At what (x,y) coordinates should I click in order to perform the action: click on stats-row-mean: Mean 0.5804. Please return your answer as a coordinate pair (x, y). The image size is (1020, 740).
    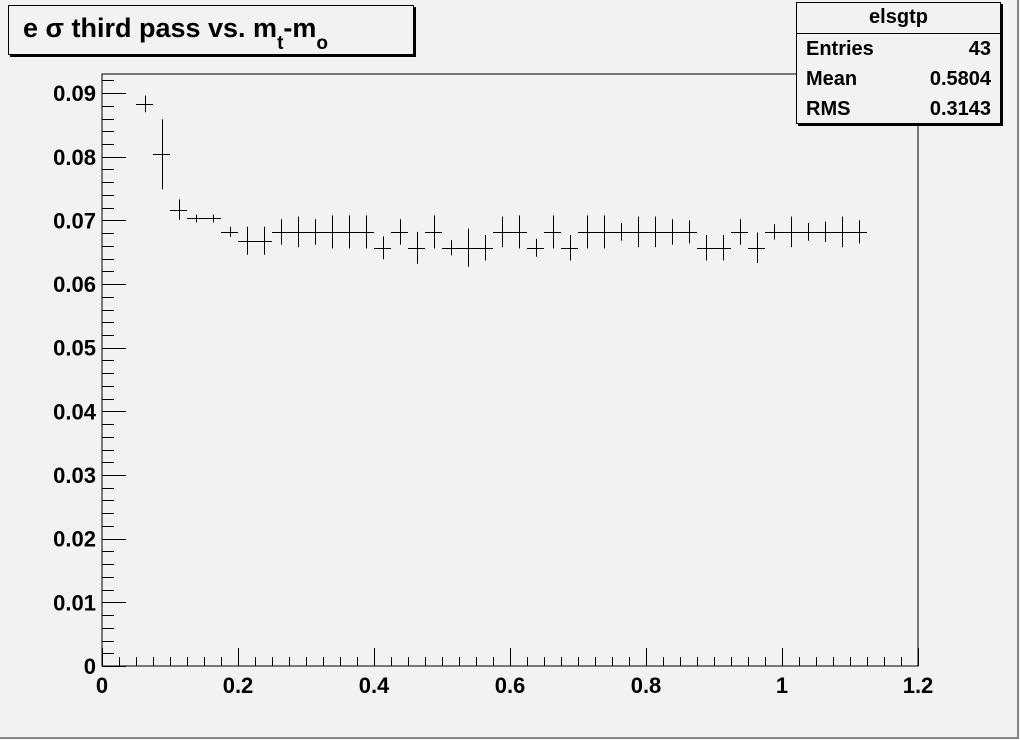
    Looking at the image, I should click on (898, 79).